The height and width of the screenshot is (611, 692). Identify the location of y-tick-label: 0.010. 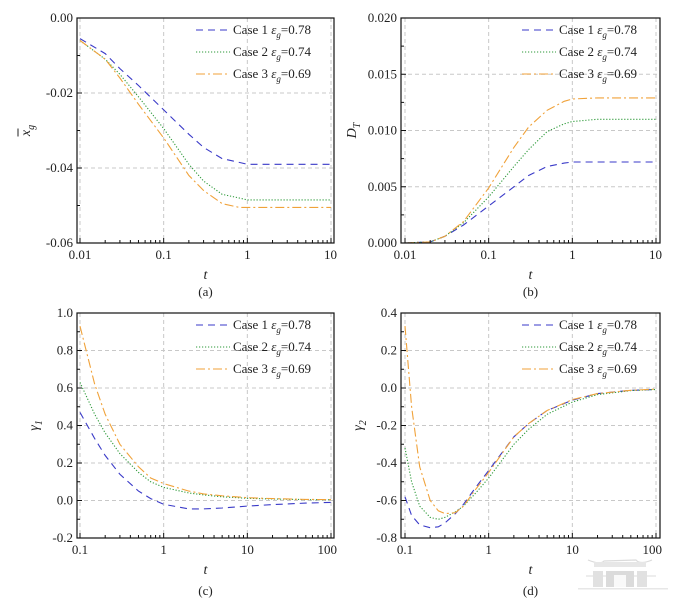
(382, 130).